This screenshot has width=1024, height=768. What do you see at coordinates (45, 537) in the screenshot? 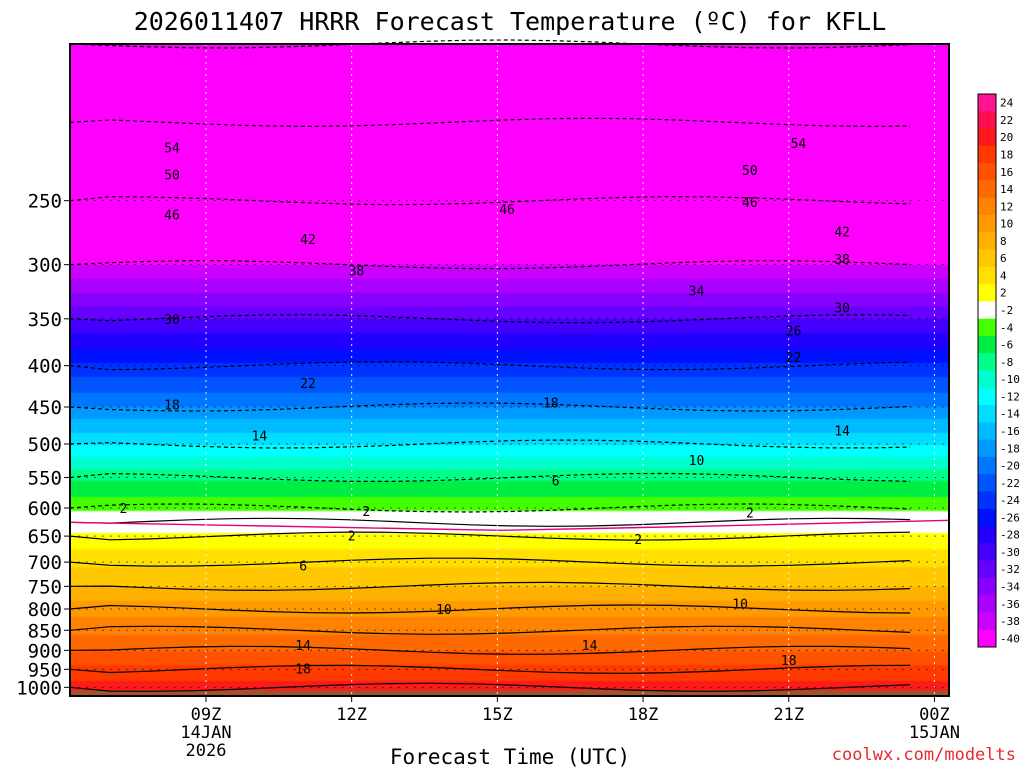
I see `y-tick-label: 650` at bounding box center [45, 537].